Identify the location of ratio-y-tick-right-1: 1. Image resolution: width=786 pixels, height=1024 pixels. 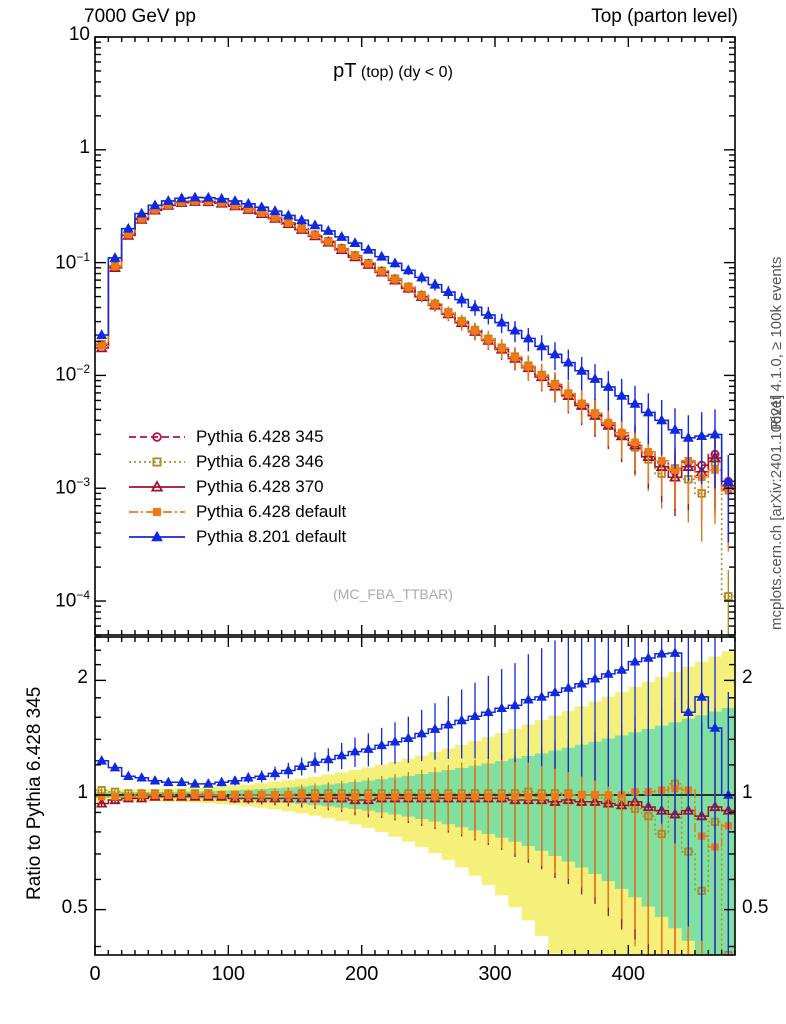
(747, 792).